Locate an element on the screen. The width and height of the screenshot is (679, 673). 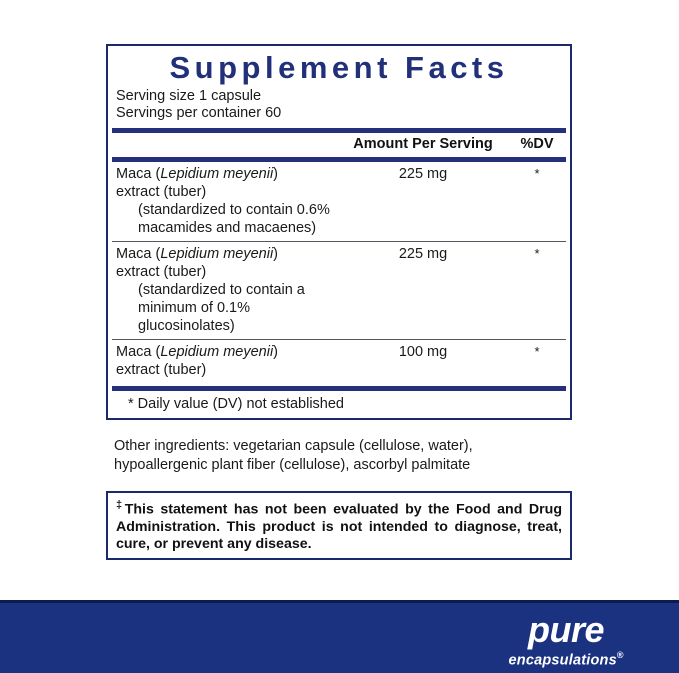
serving-size: Serving size 1 capsule is located at coordinates (189, 95).